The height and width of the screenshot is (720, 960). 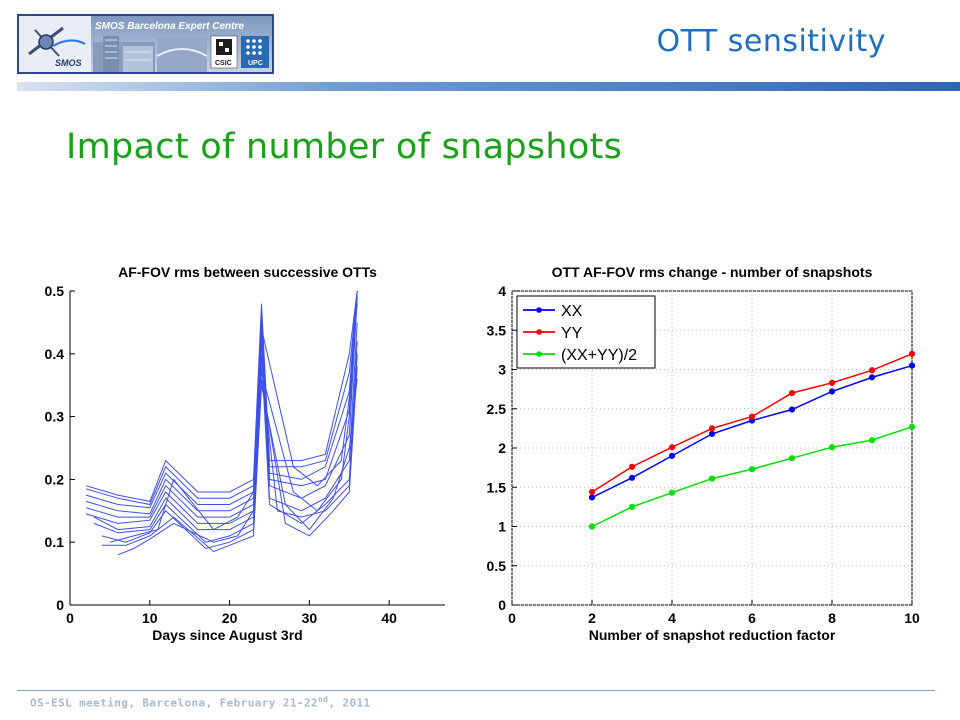 I want to click on y-tick-label: 3.5, so click(x=497, y=330).